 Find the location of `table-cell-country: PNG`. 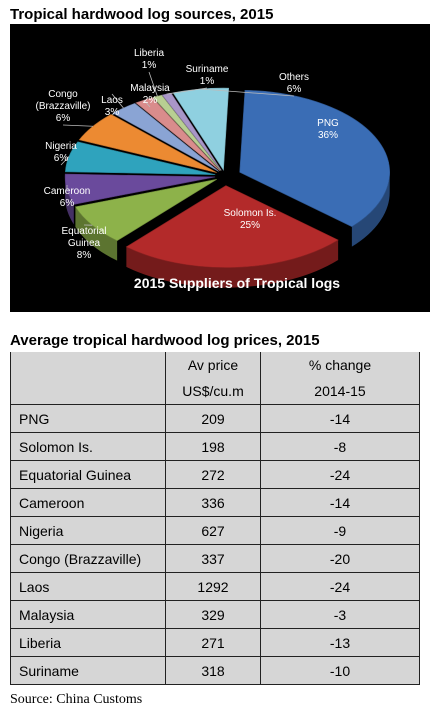

table-cell-country: PNG is located at coordinates (88, 418).